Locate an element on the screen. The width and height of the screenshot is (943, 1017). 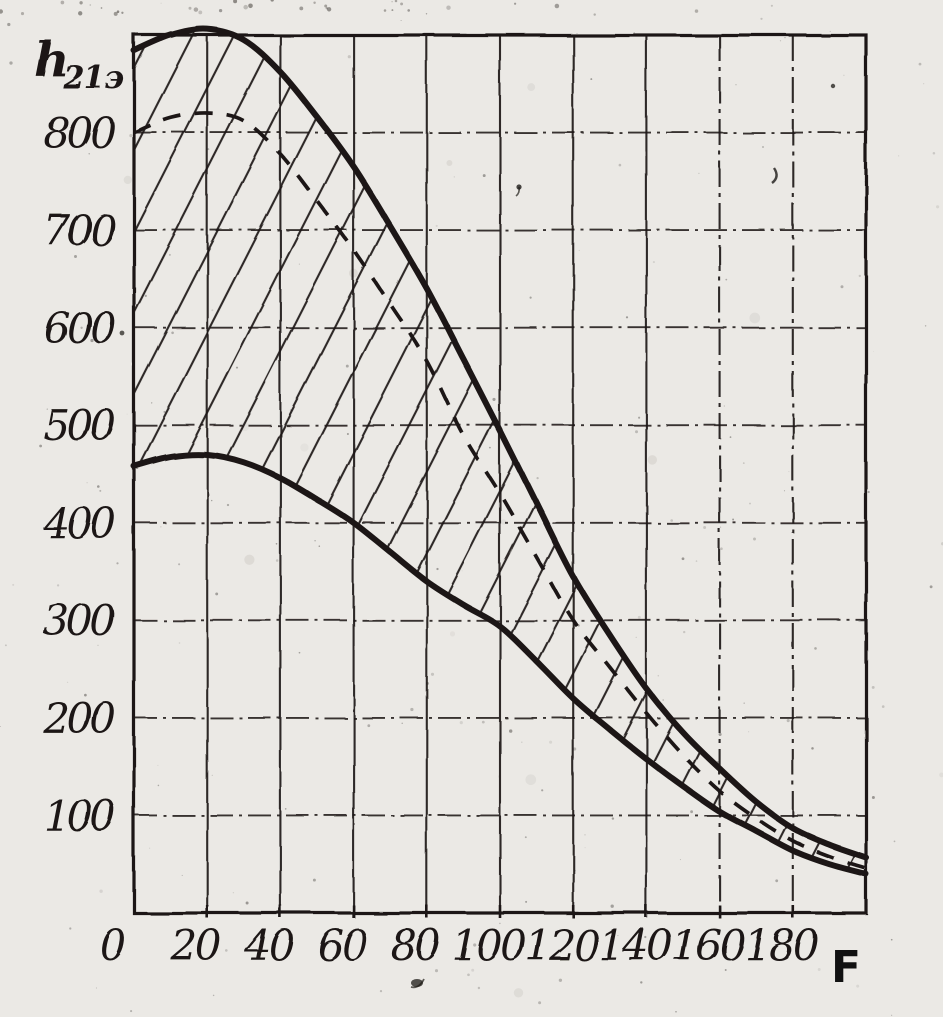
x-tick-label: 180 is located at coordinates (781, 945).